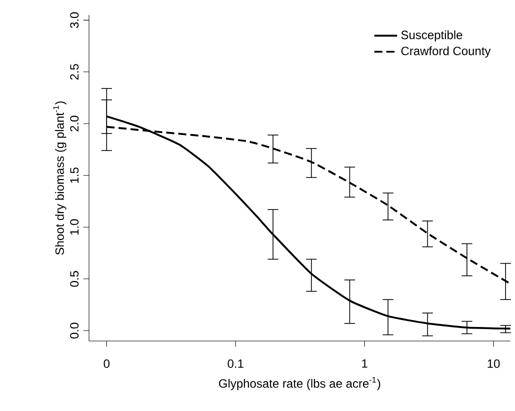  I want to click on x-axis-title: Glyphosate rate (lbs ae acre$^{-1}$), so click(299, 383).